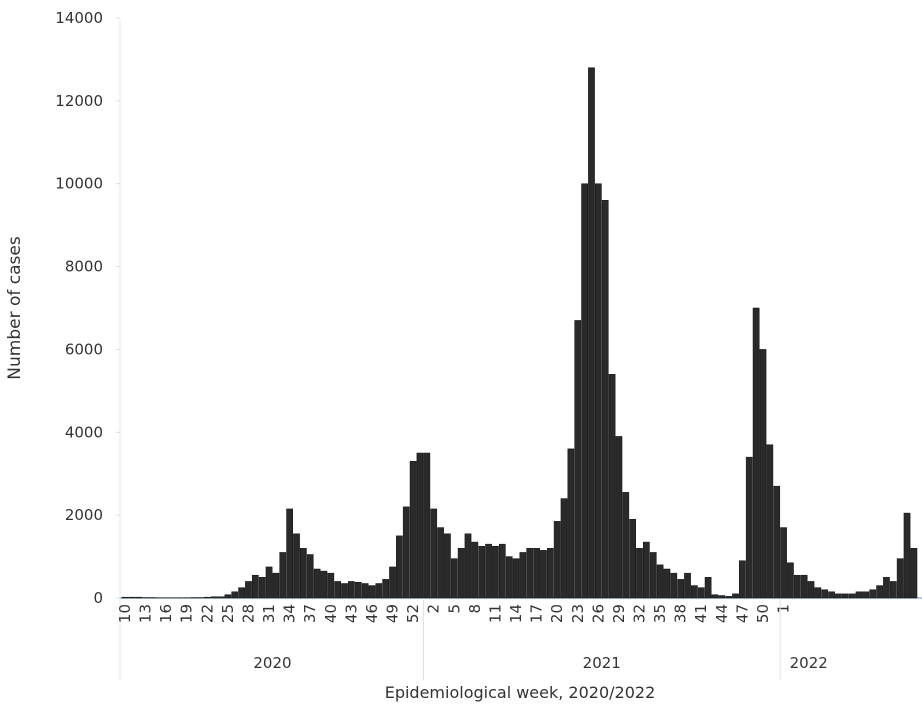 The height and width of the screenshot is (710, 922). Describe the element at coordinates (84, 349) in the screenshot. I see `y-tick-label: 6000` at that location.